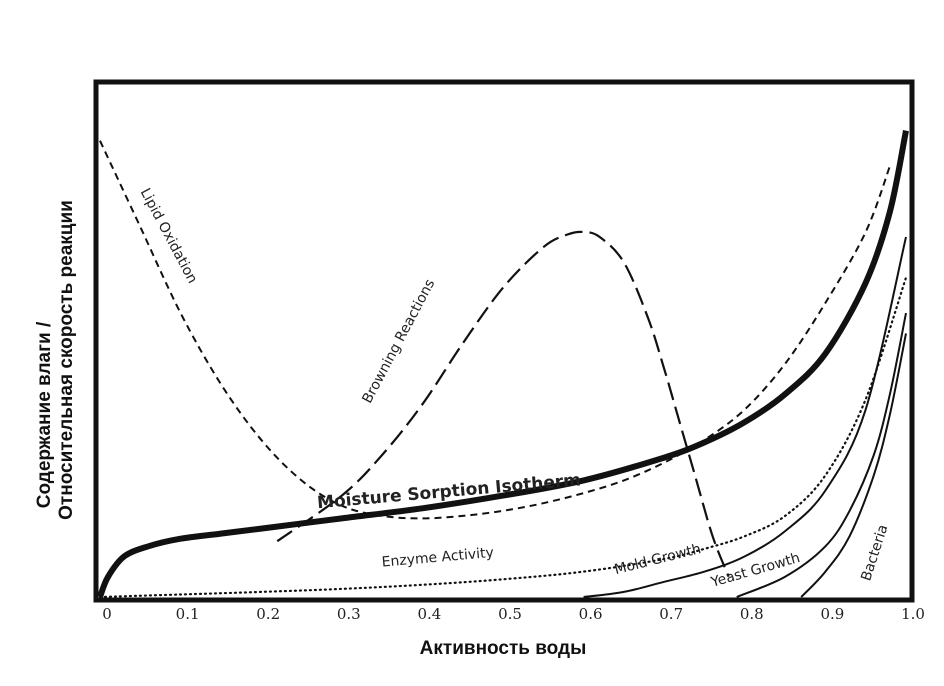 The width and height of the screenshot is (944, 686). I want to click on x-tick-label: 0, so click(107, 614).